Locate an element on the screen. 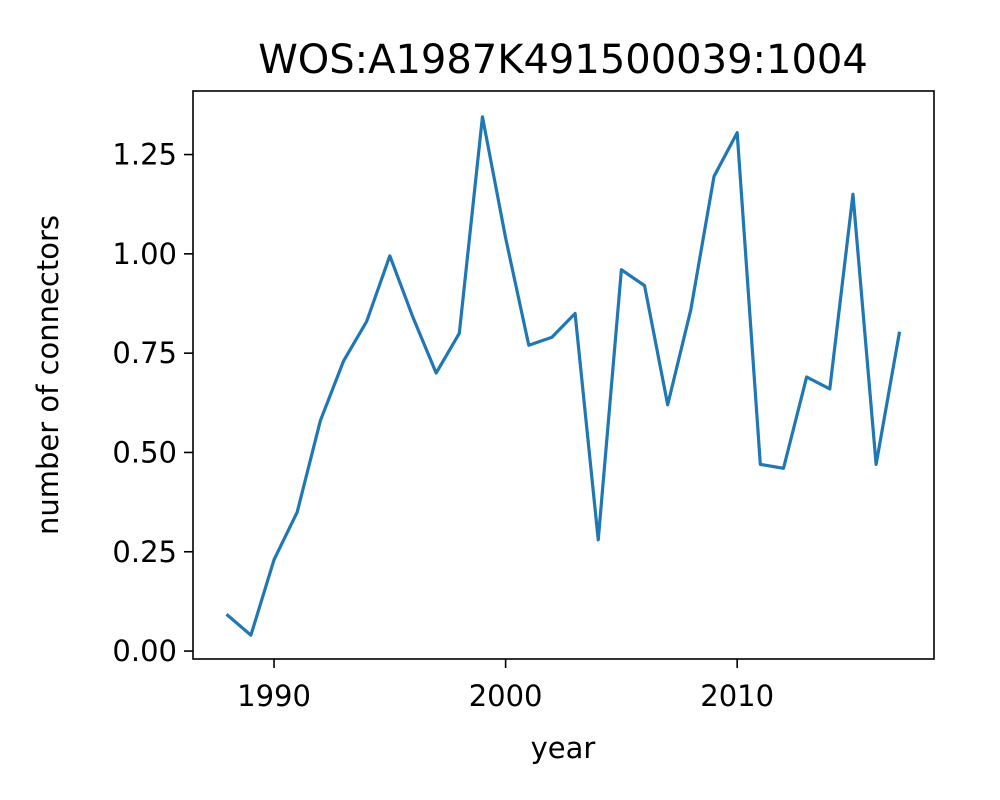  y-tick-label: 0.00 is located at coordinates (144, 651).